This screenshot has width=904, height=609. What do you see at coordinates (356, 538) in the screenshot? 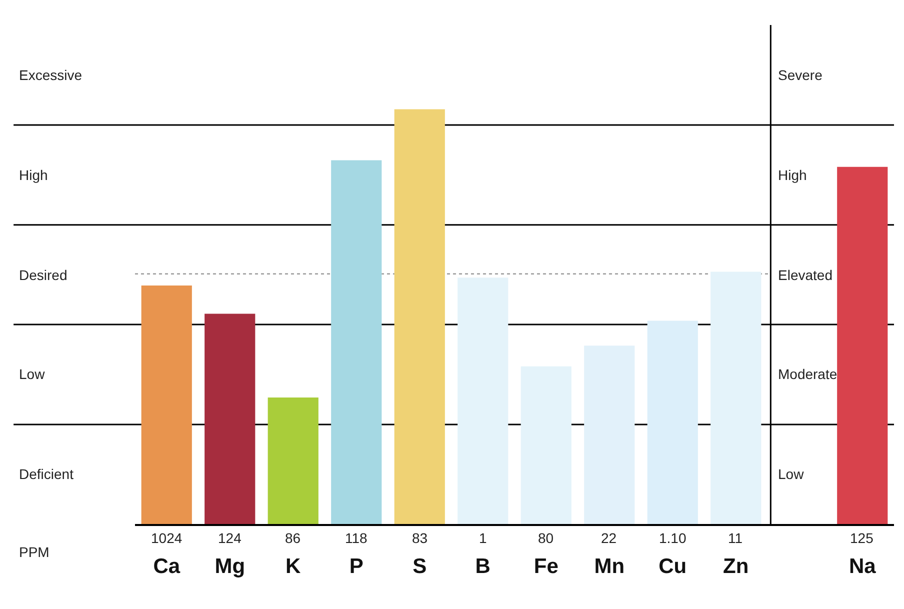
I see `text: 118` at bounding box center [356, 538].